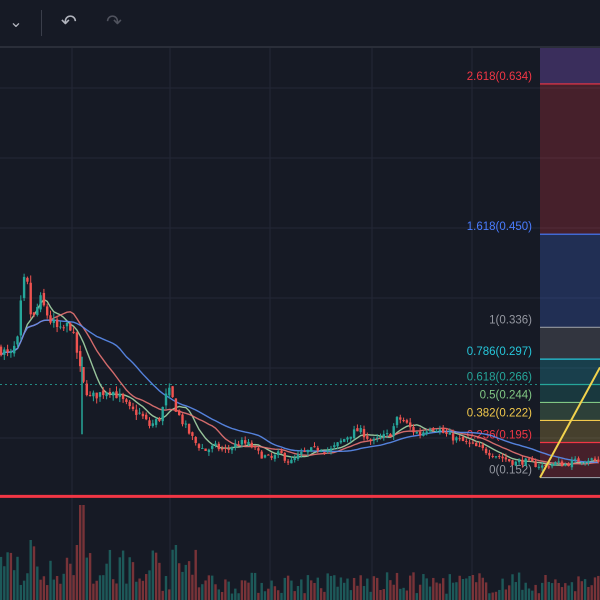 This screenshot has height=600, width=600. What do you see at coordinates (499, 227) in the screenshot?
I see `fib-level-label: 1.618(0.450)` at bounding box center [499, 227].